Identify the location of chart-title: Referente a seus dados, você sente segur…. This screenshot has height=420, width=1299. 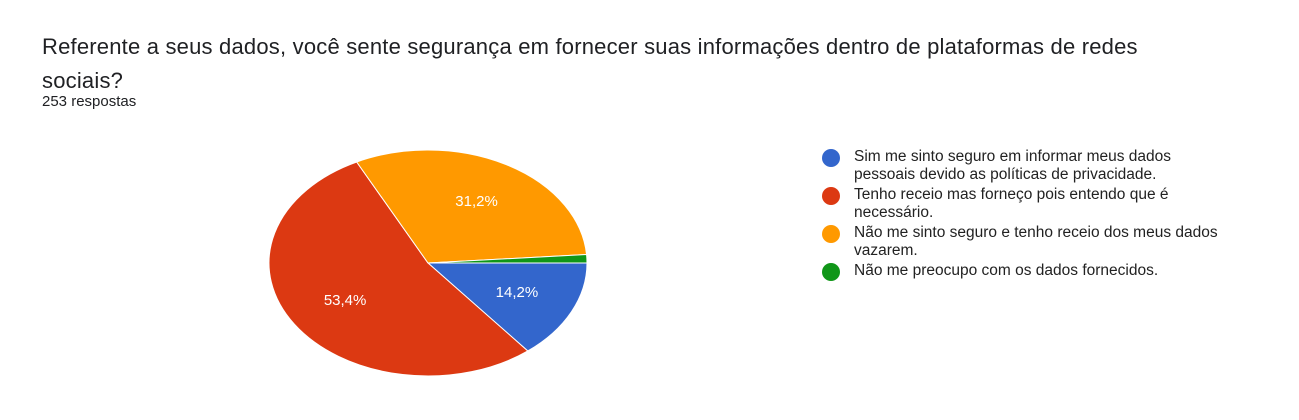
(590, 63).